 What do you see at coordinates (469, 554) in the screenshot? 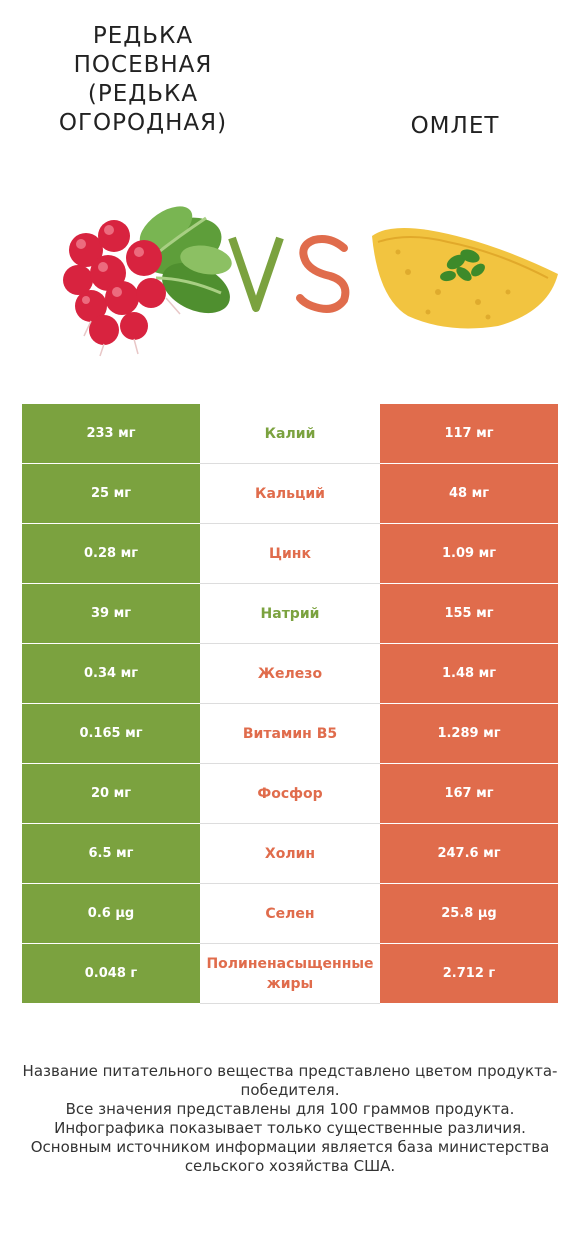
I see `right-value: 1.09 мг` at bounding box center [469, 554].